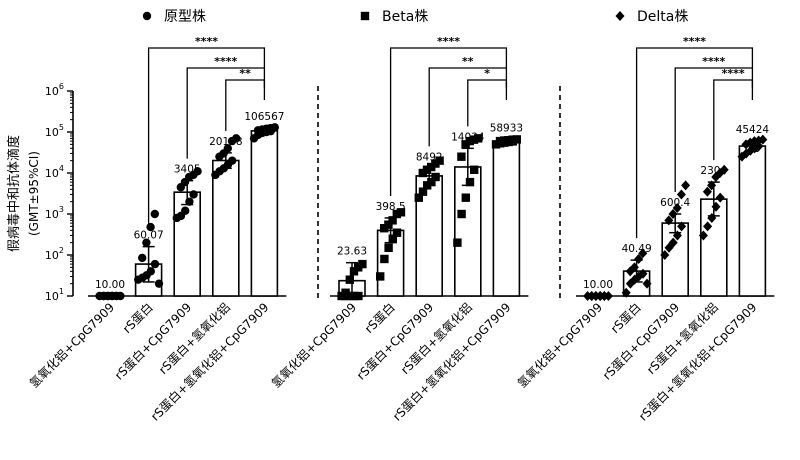 This screenshot has width=800, height=460. I want to click on y-tick-label: 10¹, so click(54, 295).